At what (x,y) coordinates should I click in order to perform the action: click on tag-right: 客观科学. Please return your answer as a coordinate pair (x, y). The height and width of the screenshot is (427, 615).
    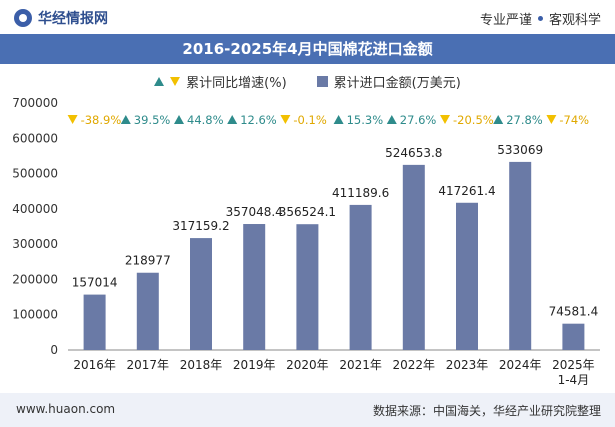
    Looking at the image, I should click on (574, 20).